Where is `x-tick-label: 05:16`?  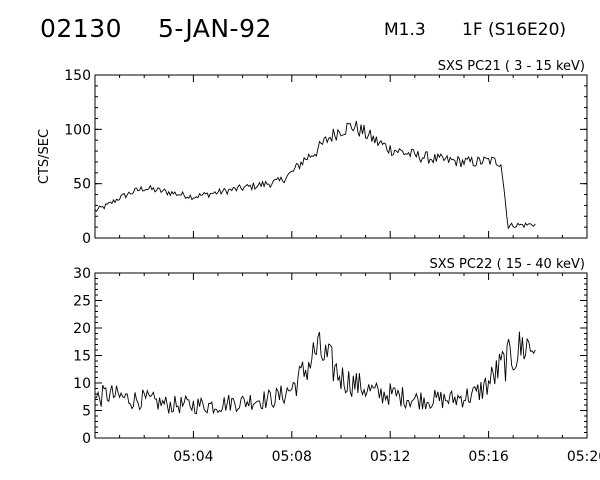 x-tick-label: 05:16 is located at coordinates (488, 457).